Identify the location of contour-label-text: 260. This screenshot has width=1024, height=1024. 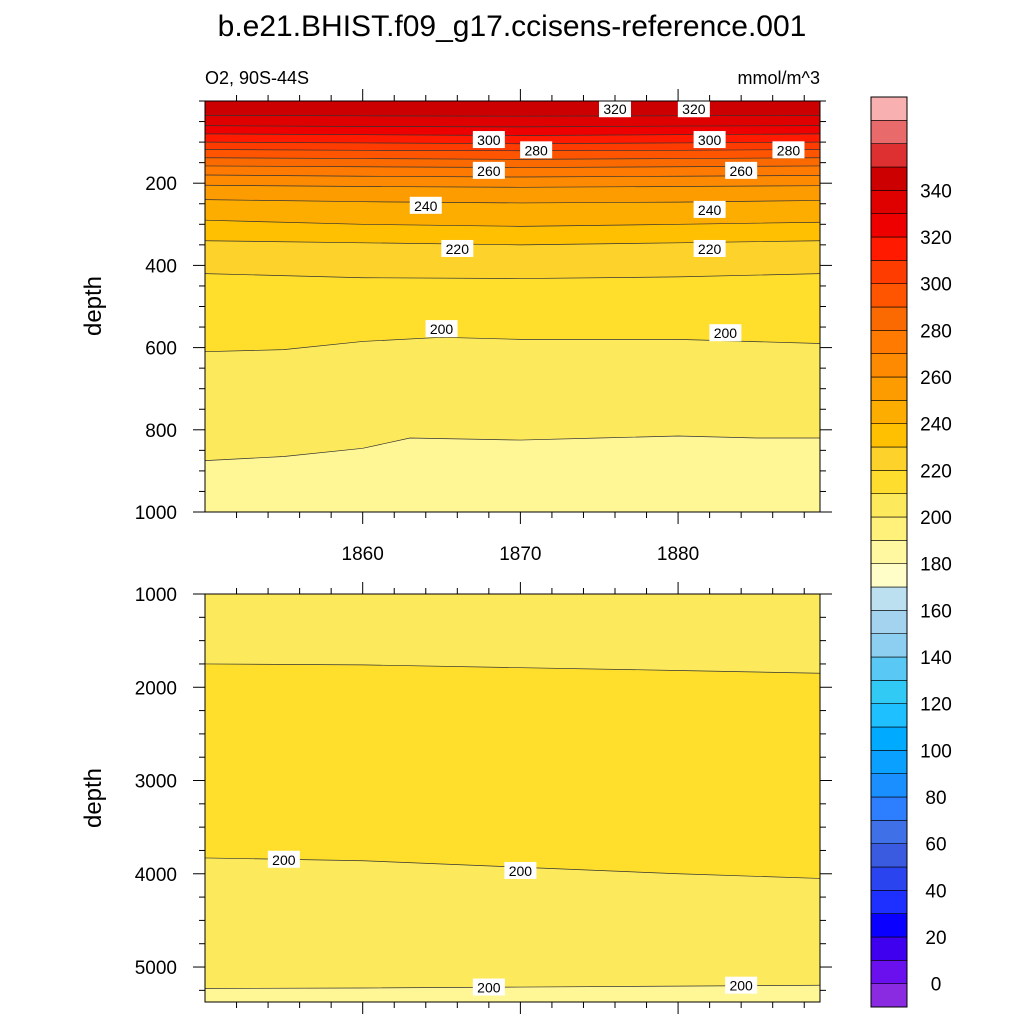
(741, 171).